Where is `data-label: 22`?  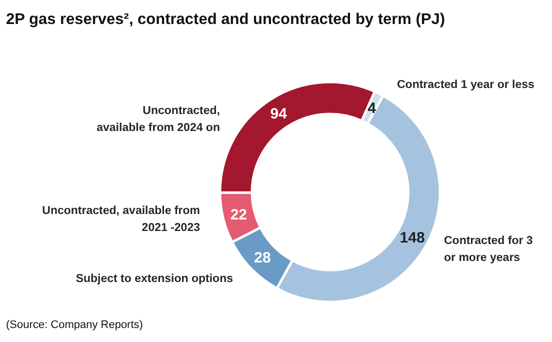
data-label: 22 is located at coordinates (239, 215).